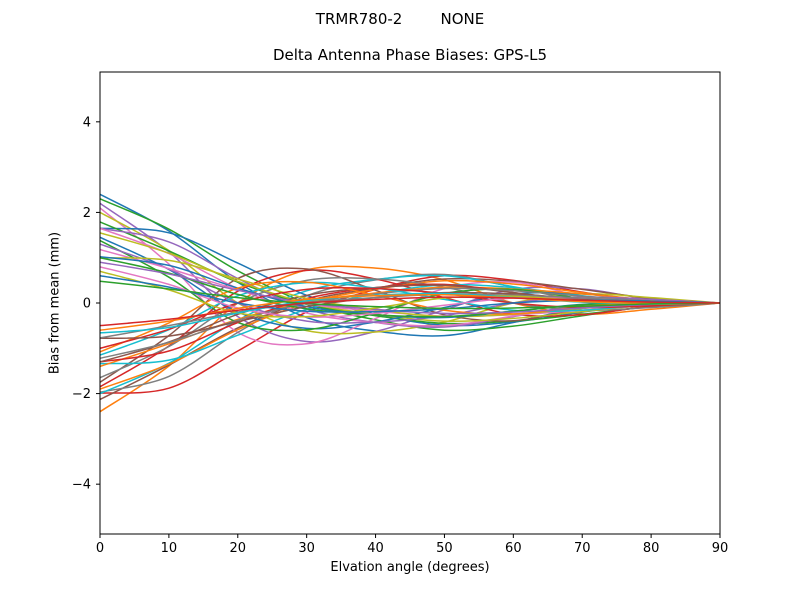  What do you see at coordinates (720, 548) in the screenshot?
I see `x-tick-label: 90` at bounding box center [720, 548].